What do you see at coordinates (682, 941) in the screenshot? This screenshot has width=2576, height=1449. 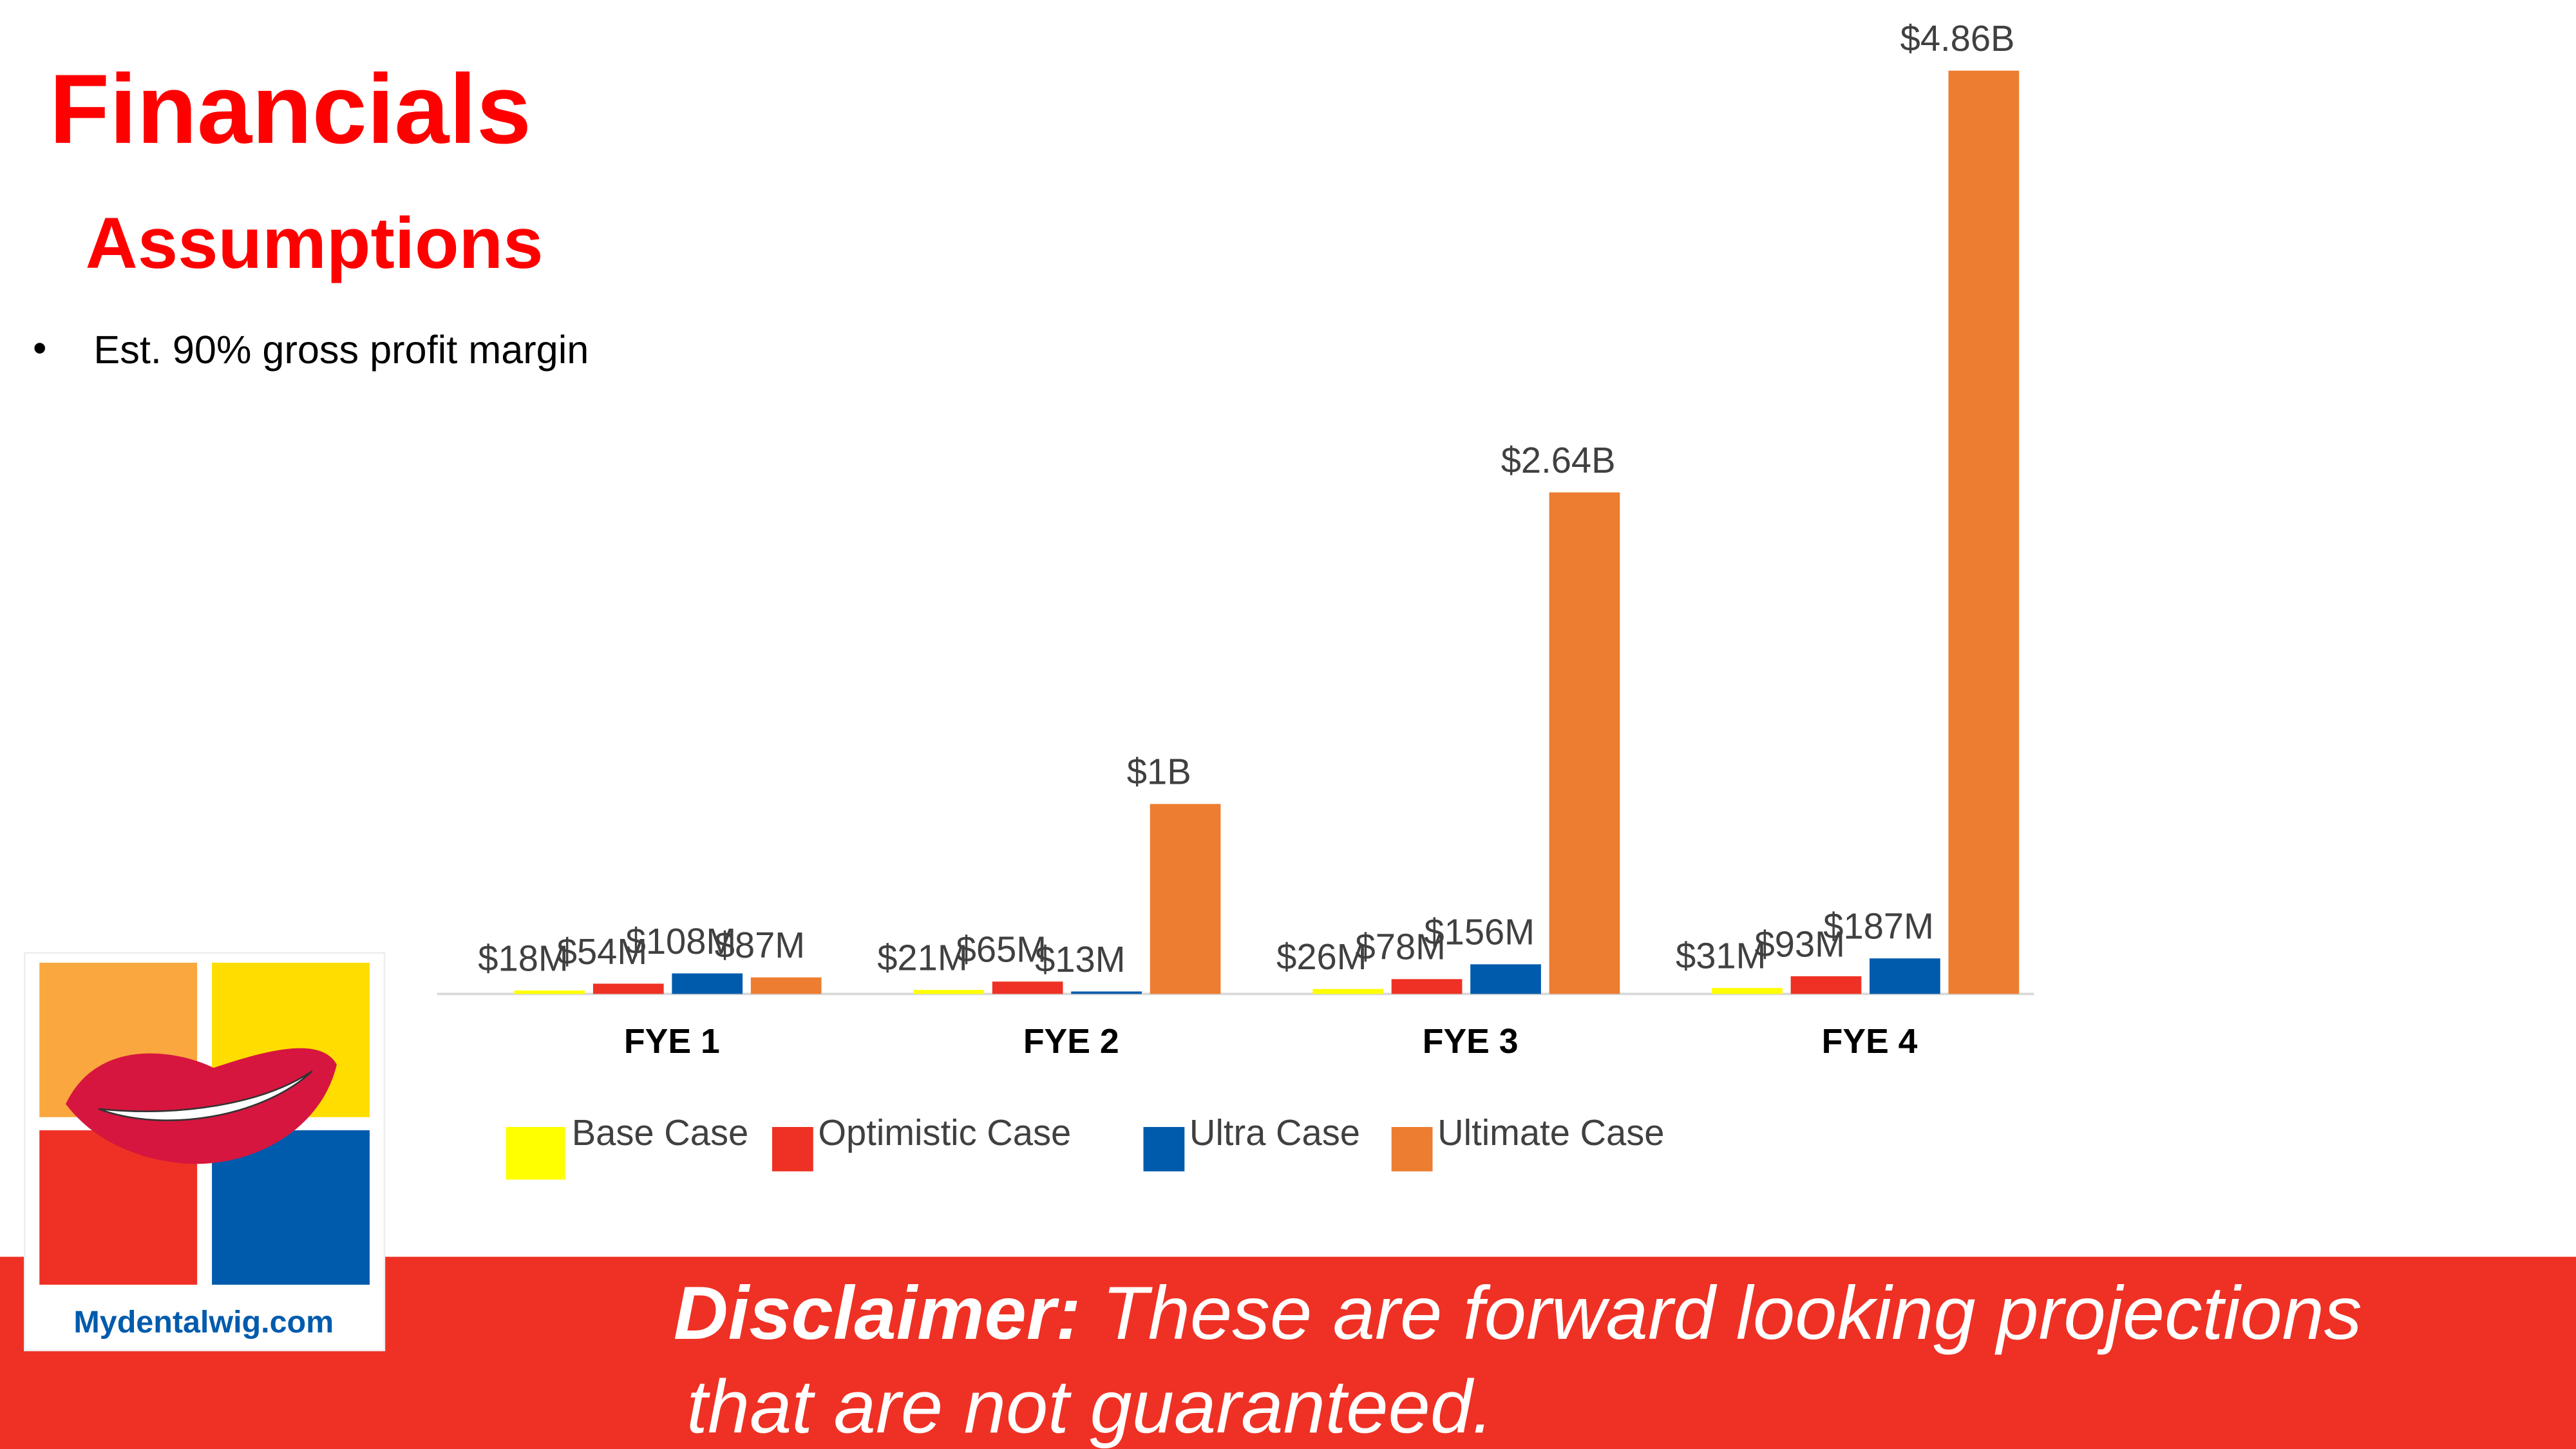 I see `value-label: $108M` at bounding box center [682, 941].